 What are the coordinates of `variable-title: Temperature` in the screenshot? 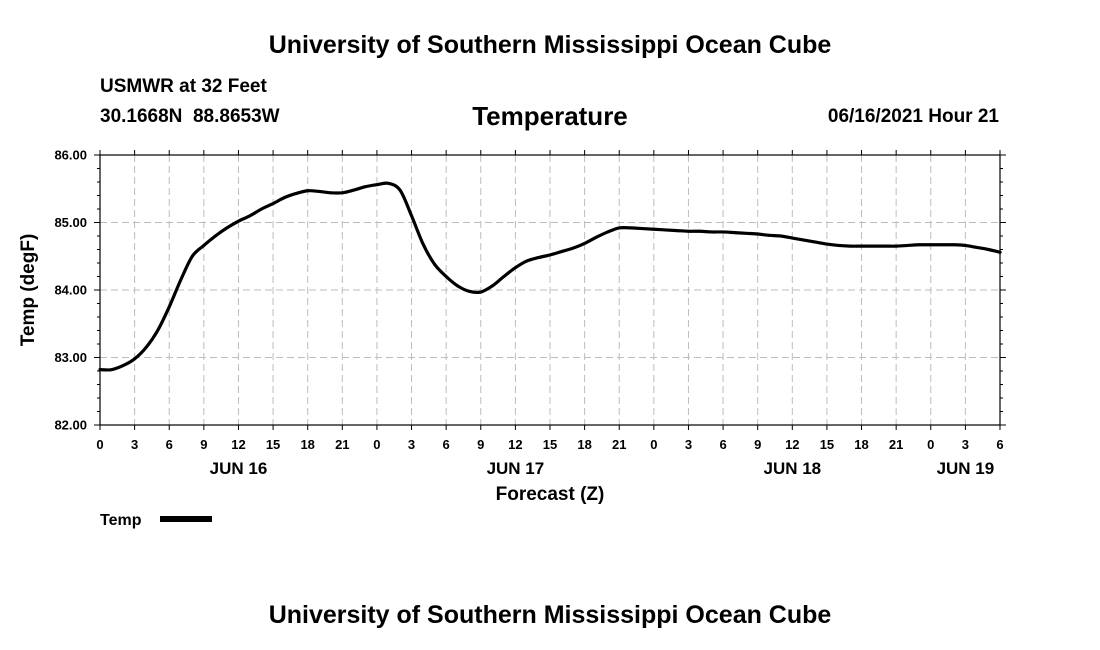 It's located at (550, 116).